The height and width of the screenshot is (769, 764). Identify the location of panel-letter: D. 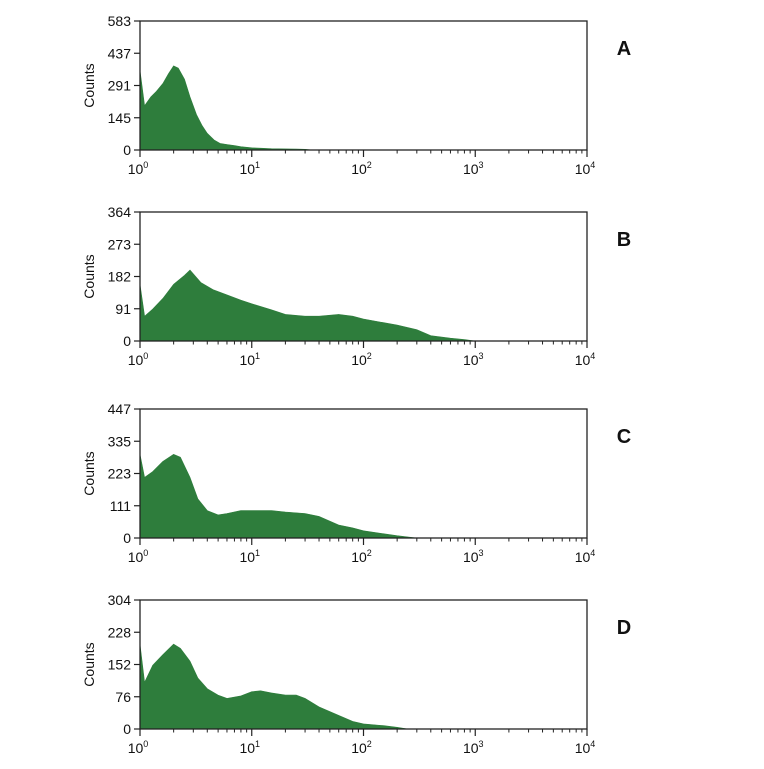
(624, 628).